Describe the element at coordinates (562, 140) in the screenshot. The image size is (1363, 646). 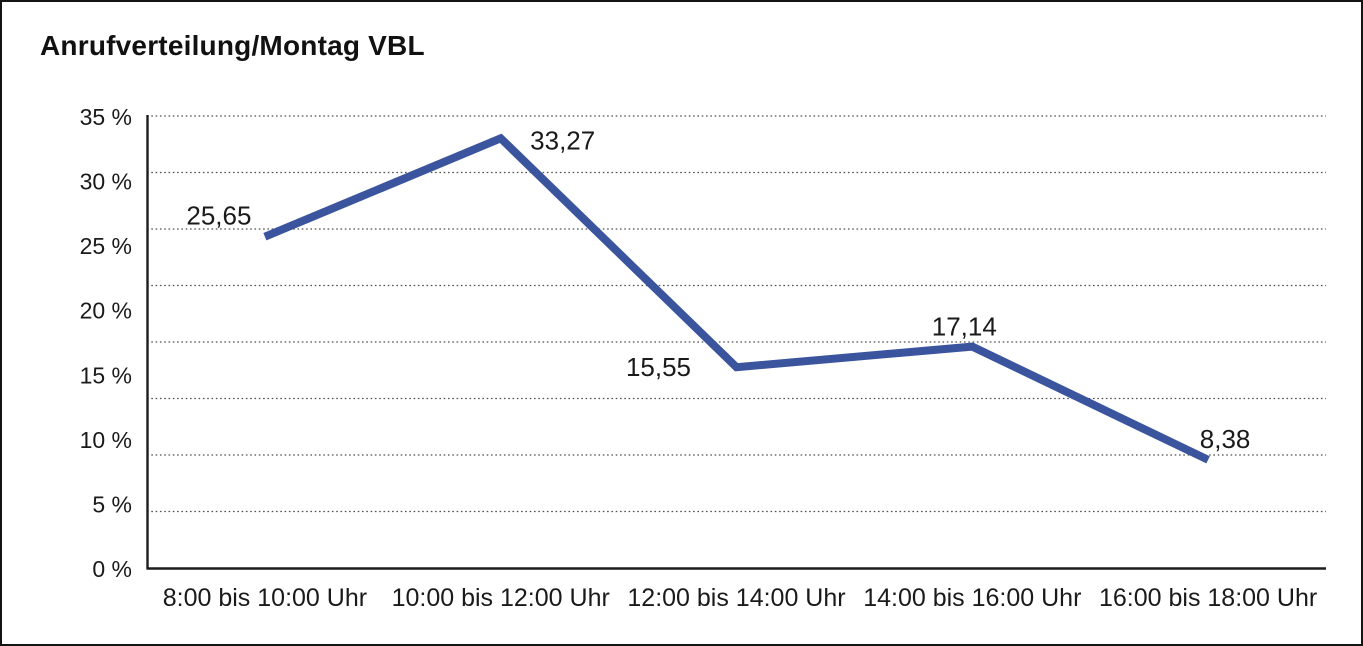
I see `data-label: 33,27` at that location.